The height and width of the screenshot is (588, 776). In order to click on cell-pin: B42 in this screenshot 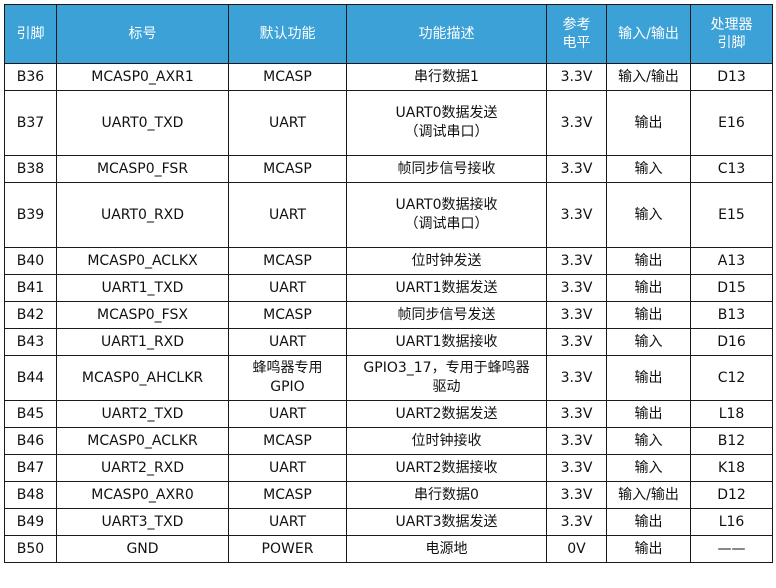, I will do `click(30, 315)`.